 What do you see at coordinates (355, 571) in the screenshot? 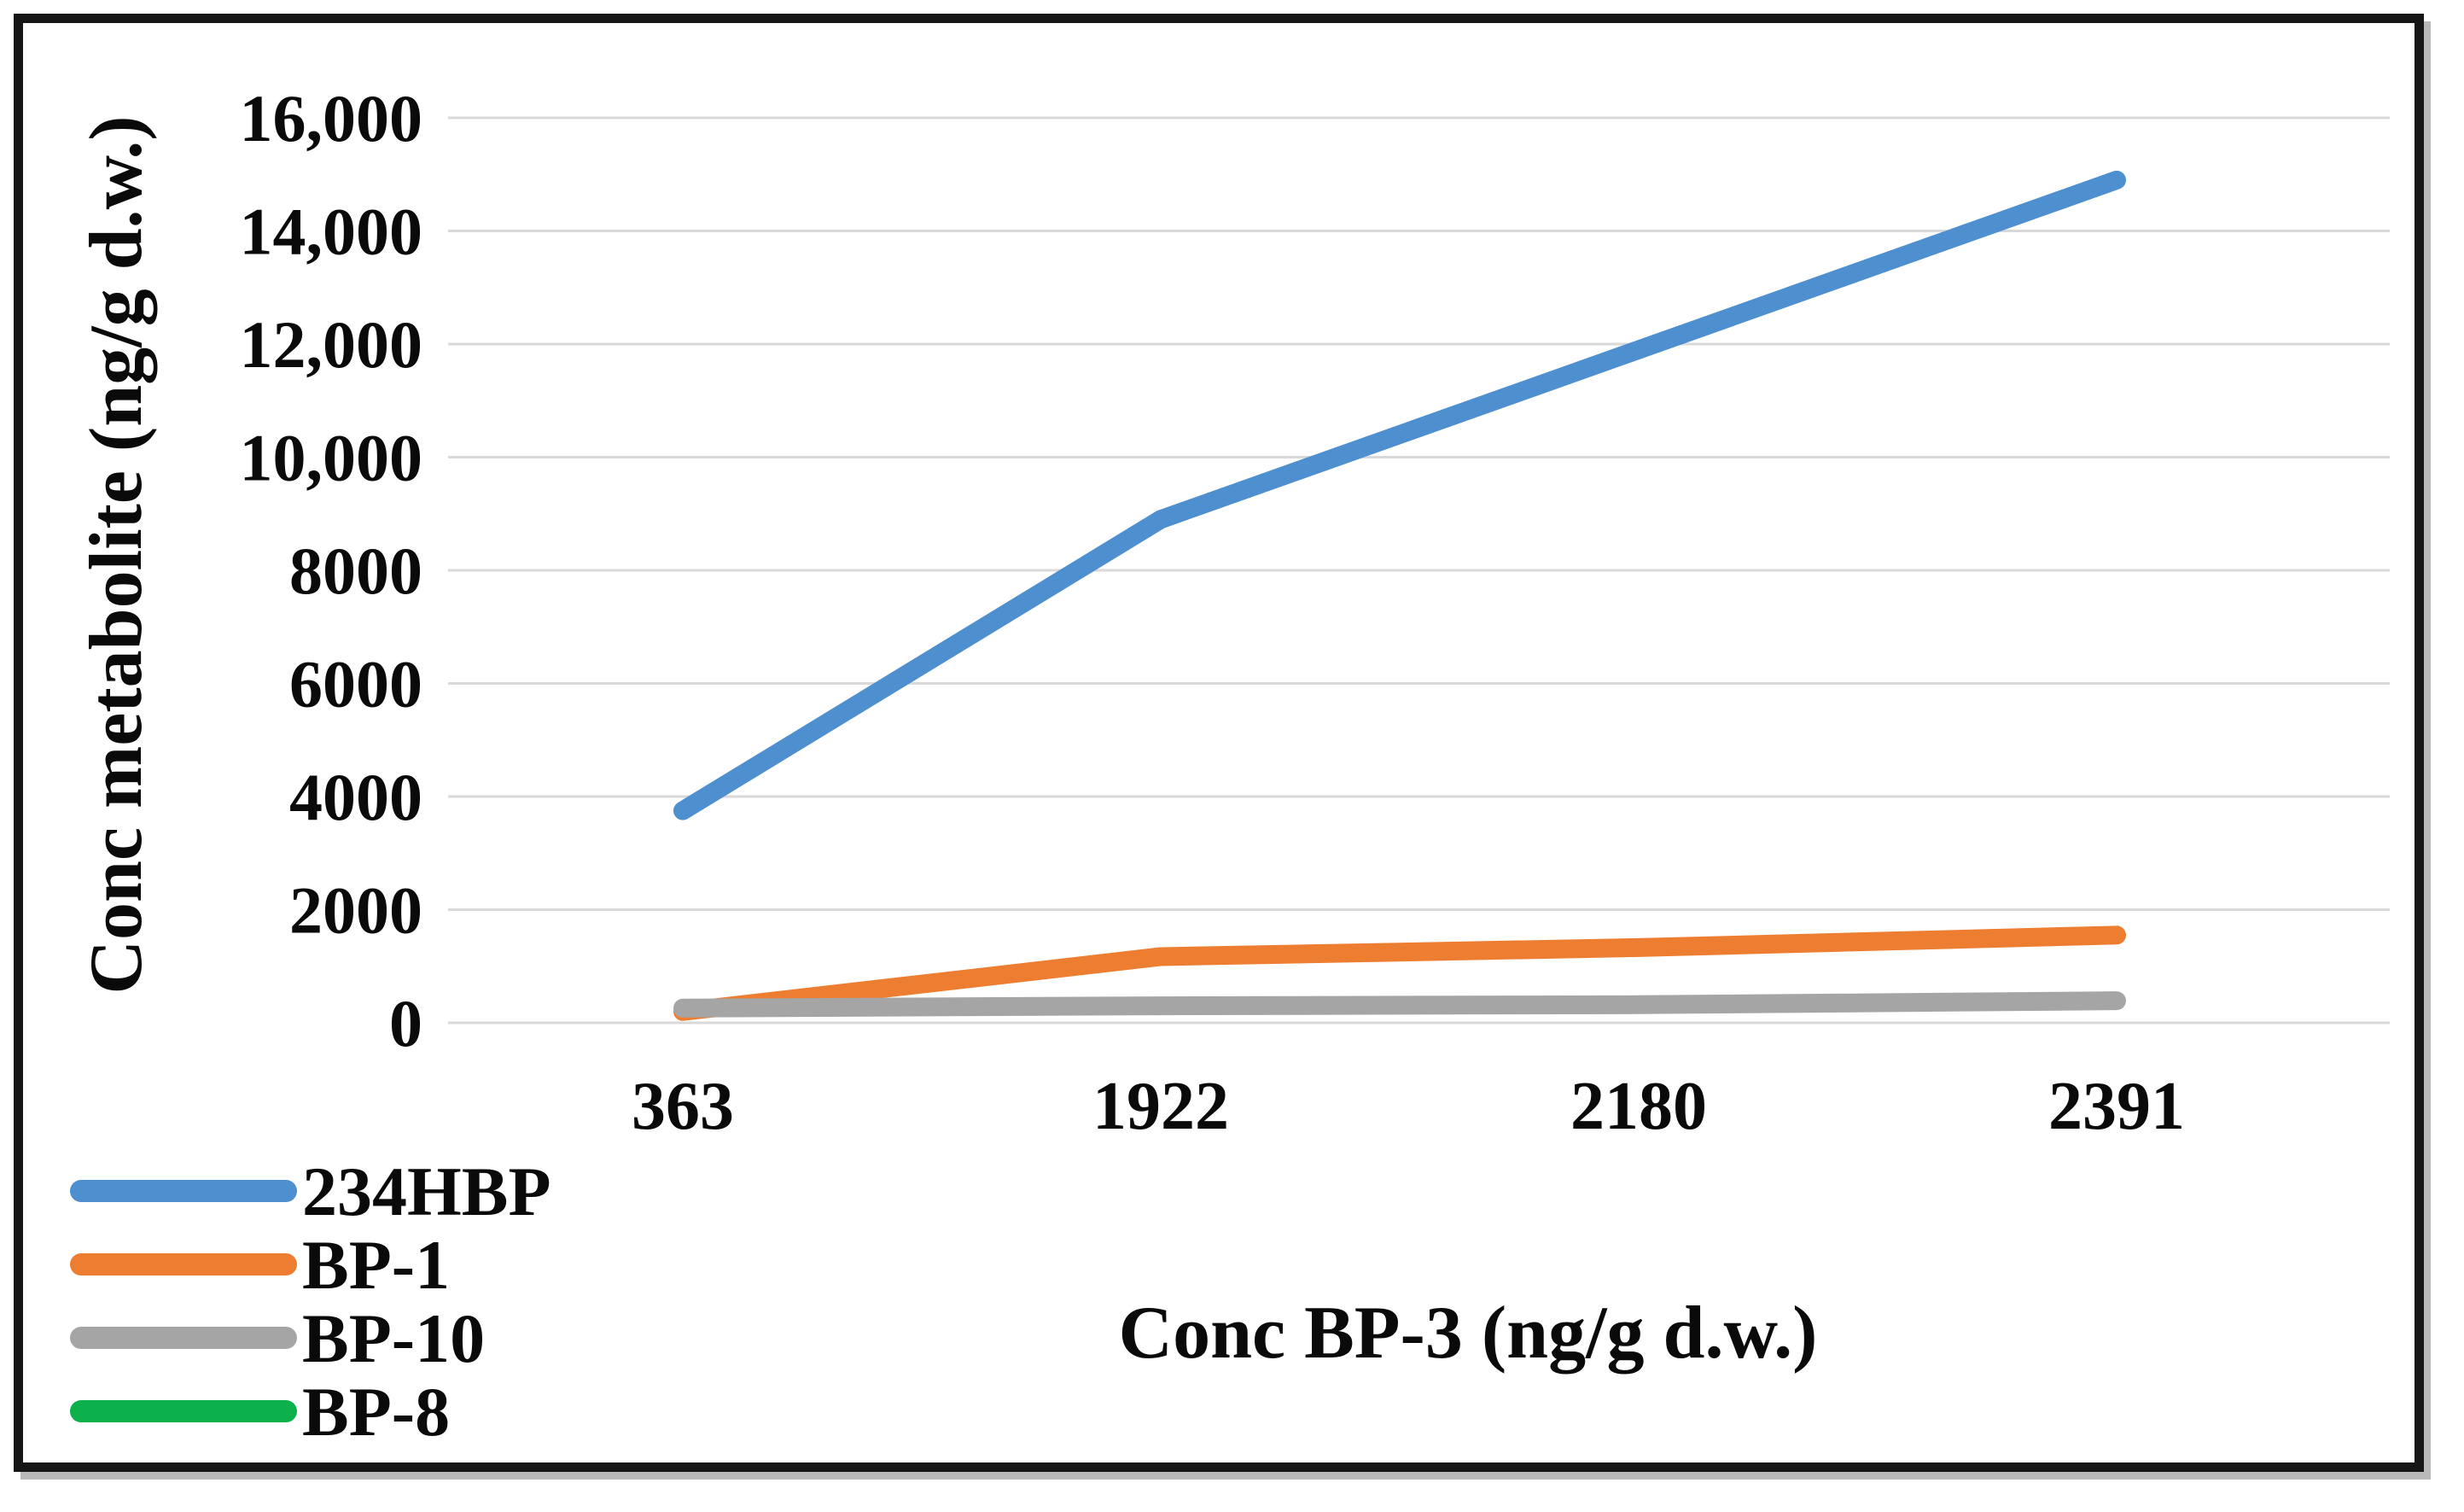
I see `y-tick-label: 8000` at bounding box center [355, 571].